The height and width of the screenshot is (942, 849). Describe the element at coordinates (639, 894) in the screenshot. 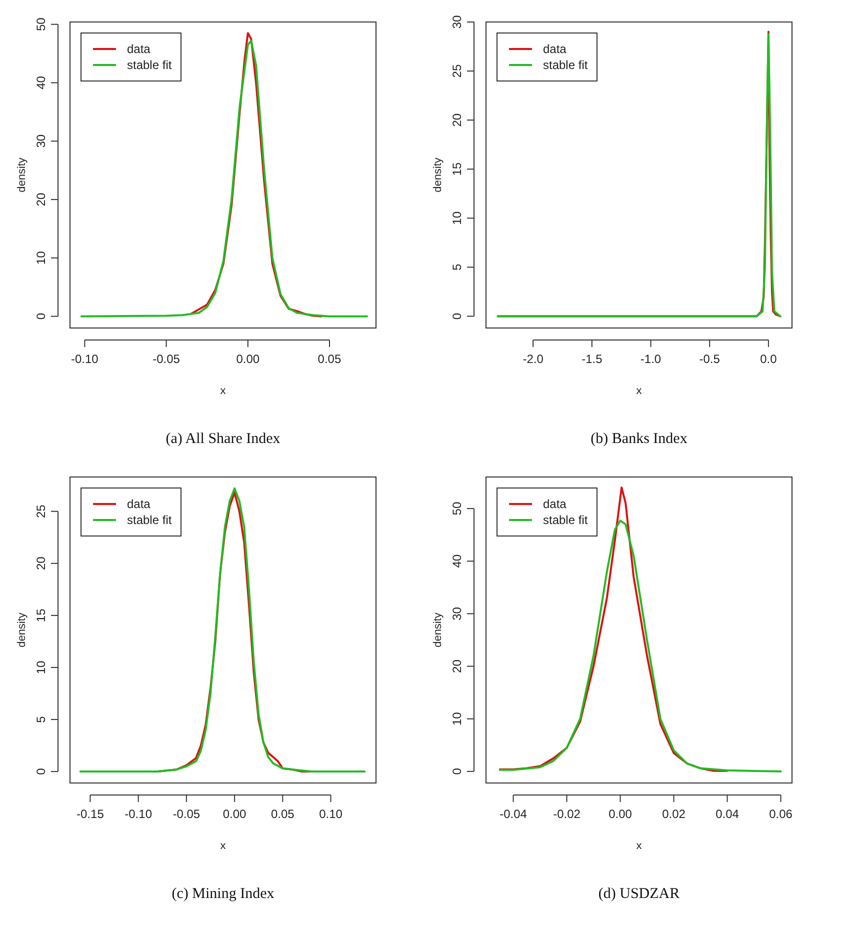

I see `text: (d) USDZAR` at that location.